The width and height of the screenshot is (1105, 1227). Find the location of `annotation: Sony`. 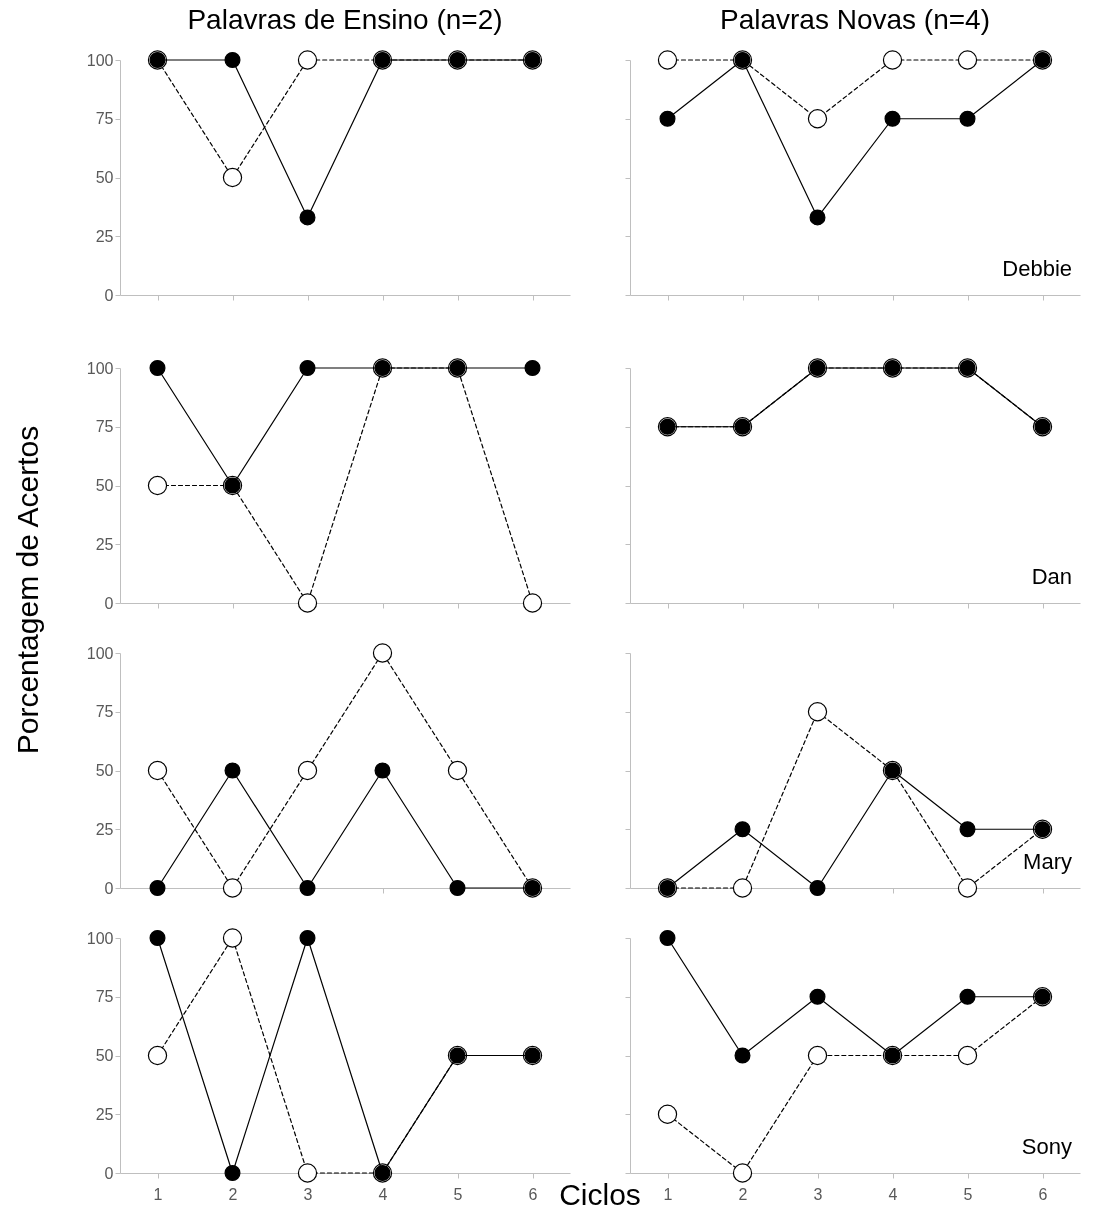

annotation: Sony is located at coordinates (1046, 1146).